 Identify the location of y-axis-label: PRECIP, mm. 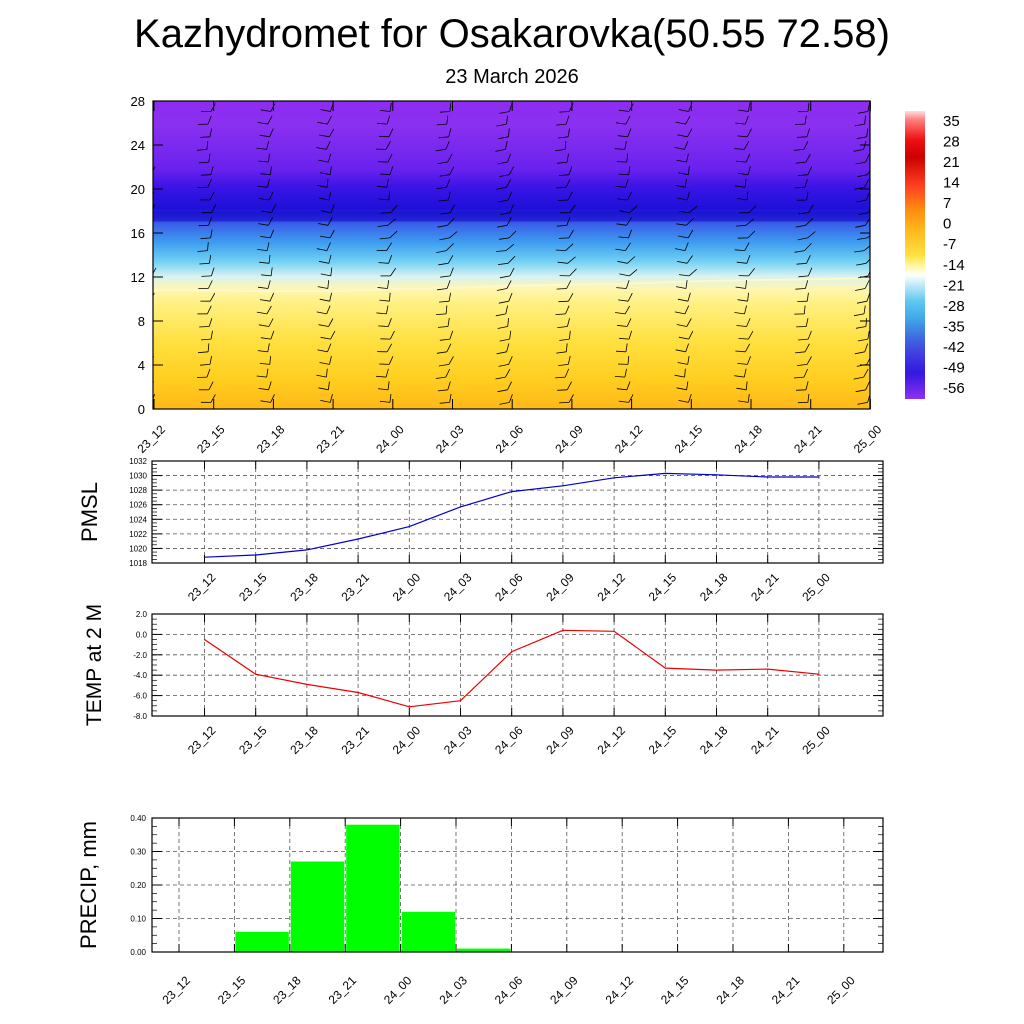
(88, 885).